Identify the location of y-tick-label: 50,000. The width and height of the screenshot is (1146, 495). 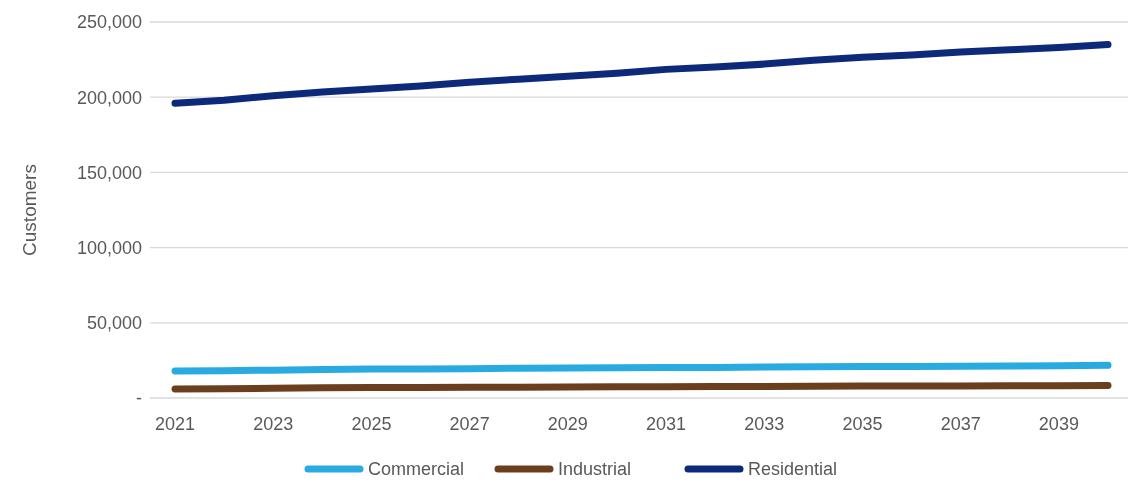
(114, 323).